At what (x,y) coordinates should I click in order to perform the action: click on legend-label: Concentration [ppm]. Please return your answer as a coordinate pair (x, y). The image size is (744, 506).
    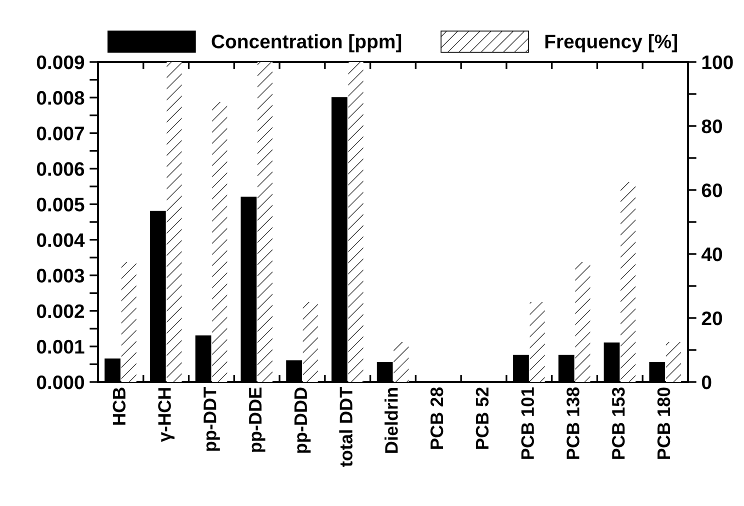
    Looking at the image, I should click on (307, 43).